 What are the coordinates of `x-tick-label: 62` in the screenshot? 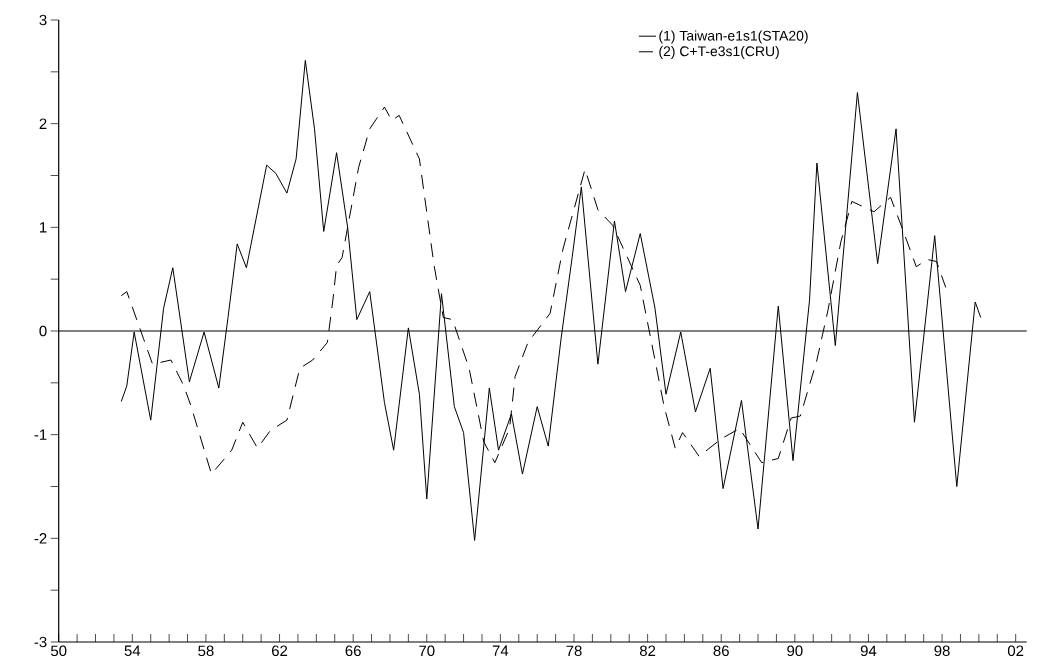 It's located at (280, 651).